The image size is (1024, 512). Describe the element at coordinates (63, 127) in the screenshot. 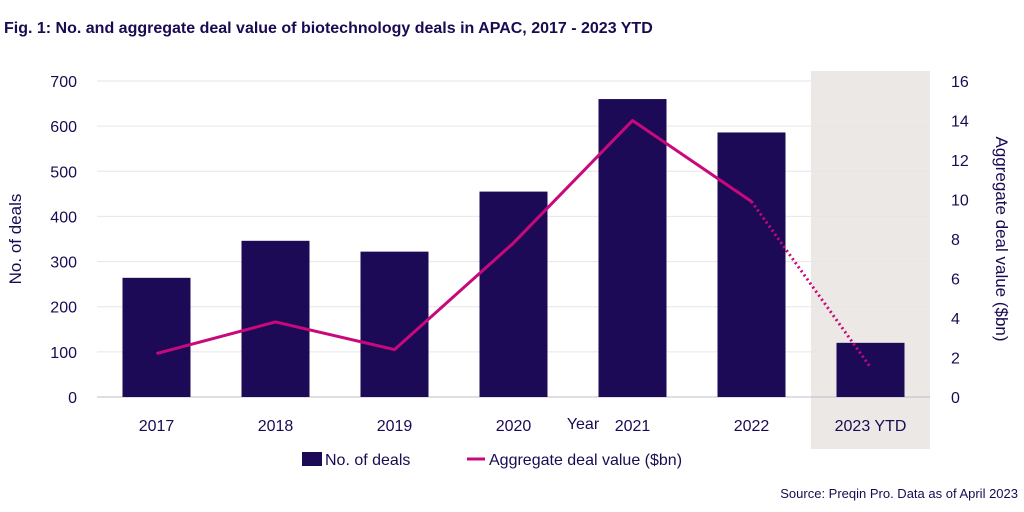

I see `y-tick-label: 600` at that location.